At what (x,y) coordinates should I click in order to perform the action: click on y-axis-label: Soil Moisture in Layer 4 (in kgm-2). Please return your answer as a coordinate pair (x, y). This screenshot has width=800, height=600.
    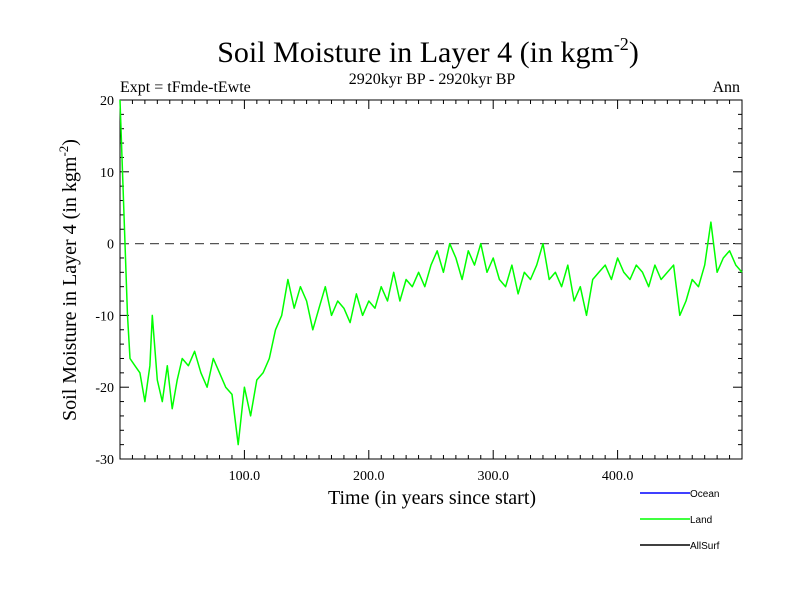
    Looking at the image, I should click on (68, 280).